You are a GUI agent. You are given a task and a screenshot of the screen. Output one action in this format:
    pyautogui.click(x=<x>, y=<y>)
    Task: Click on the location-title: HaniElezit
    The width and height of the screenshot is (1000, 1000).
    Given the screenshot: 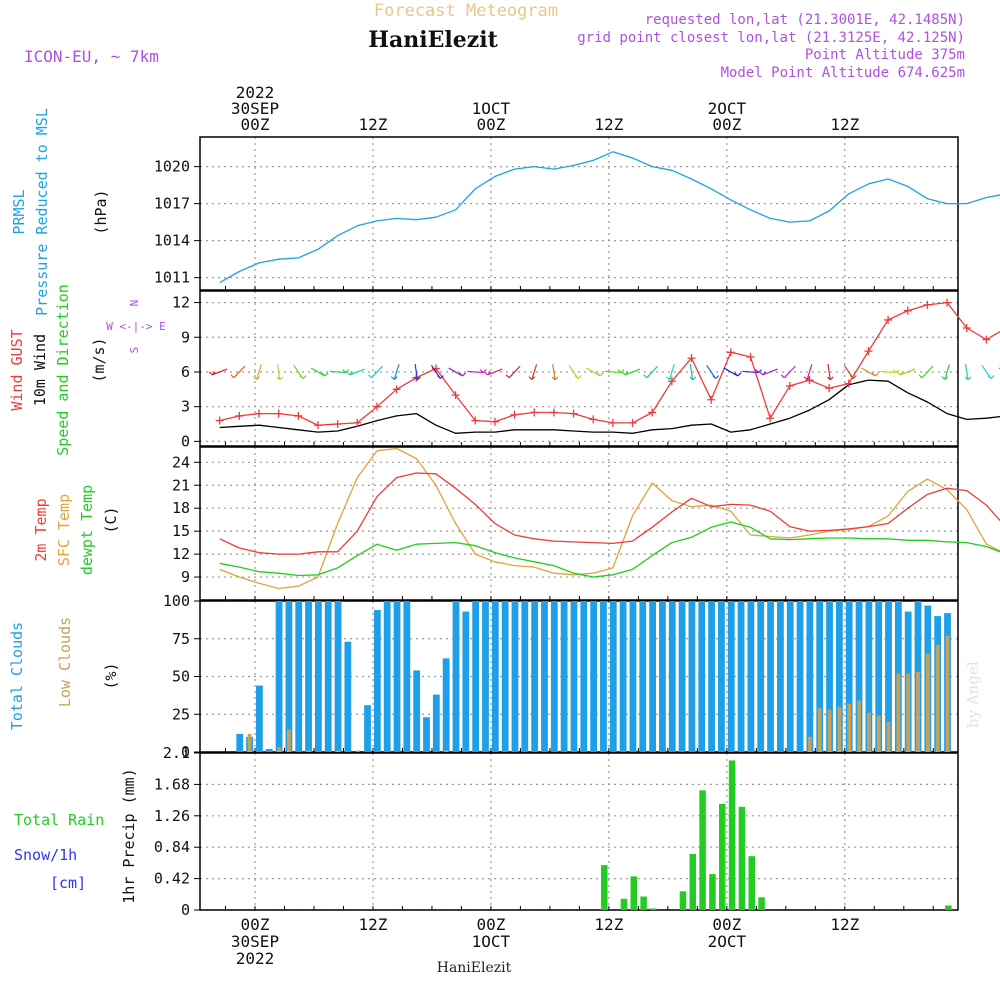 What is the action you would take?
    pyautogui.click(x=433, y=40)
    